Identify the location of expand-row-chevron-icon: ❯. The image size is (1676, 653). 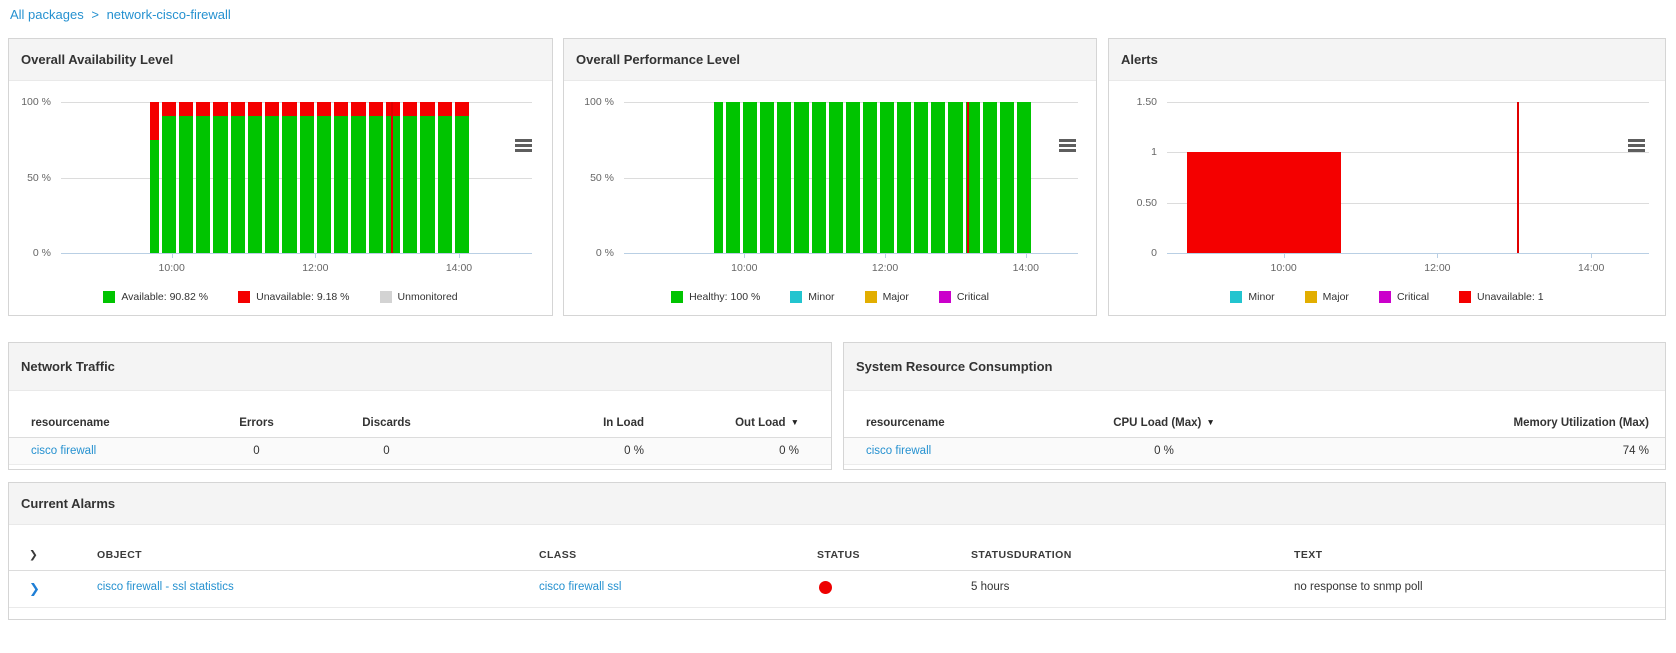
(53, 589).